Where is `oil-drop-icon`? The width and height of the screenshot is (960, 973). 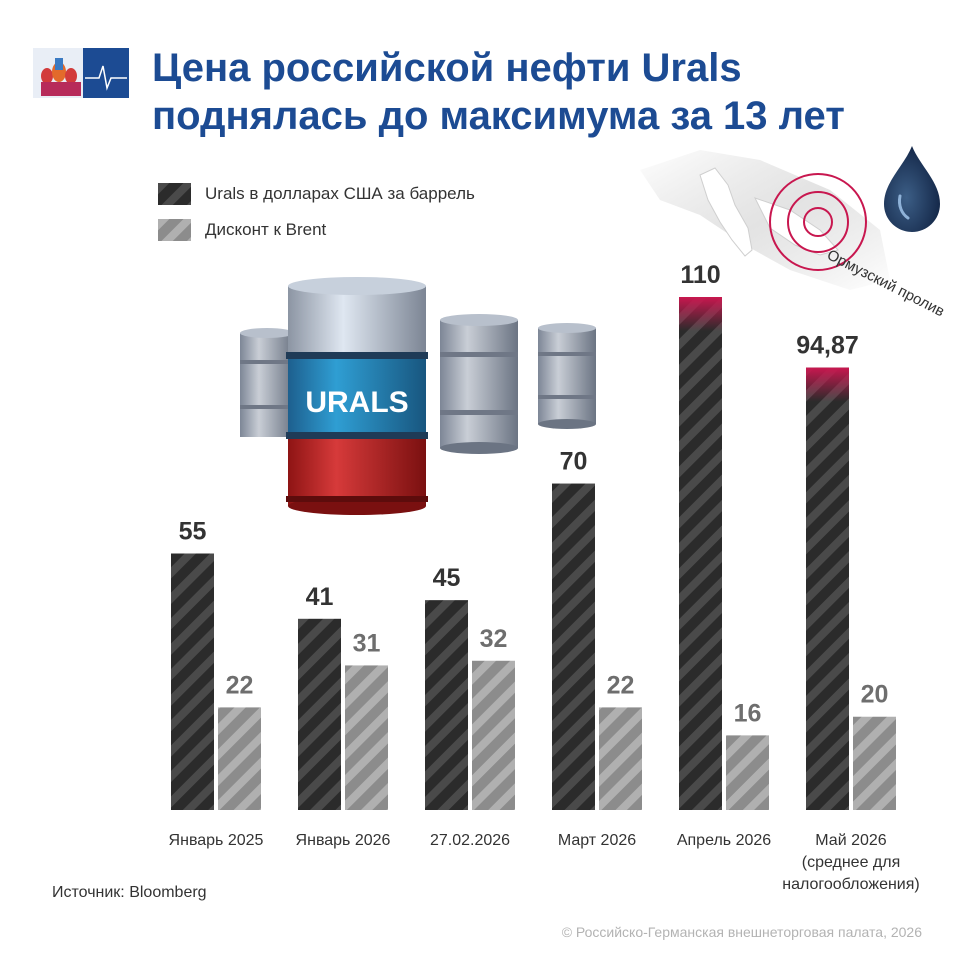
oil-drop-icon is located at coordinates (912, 189).